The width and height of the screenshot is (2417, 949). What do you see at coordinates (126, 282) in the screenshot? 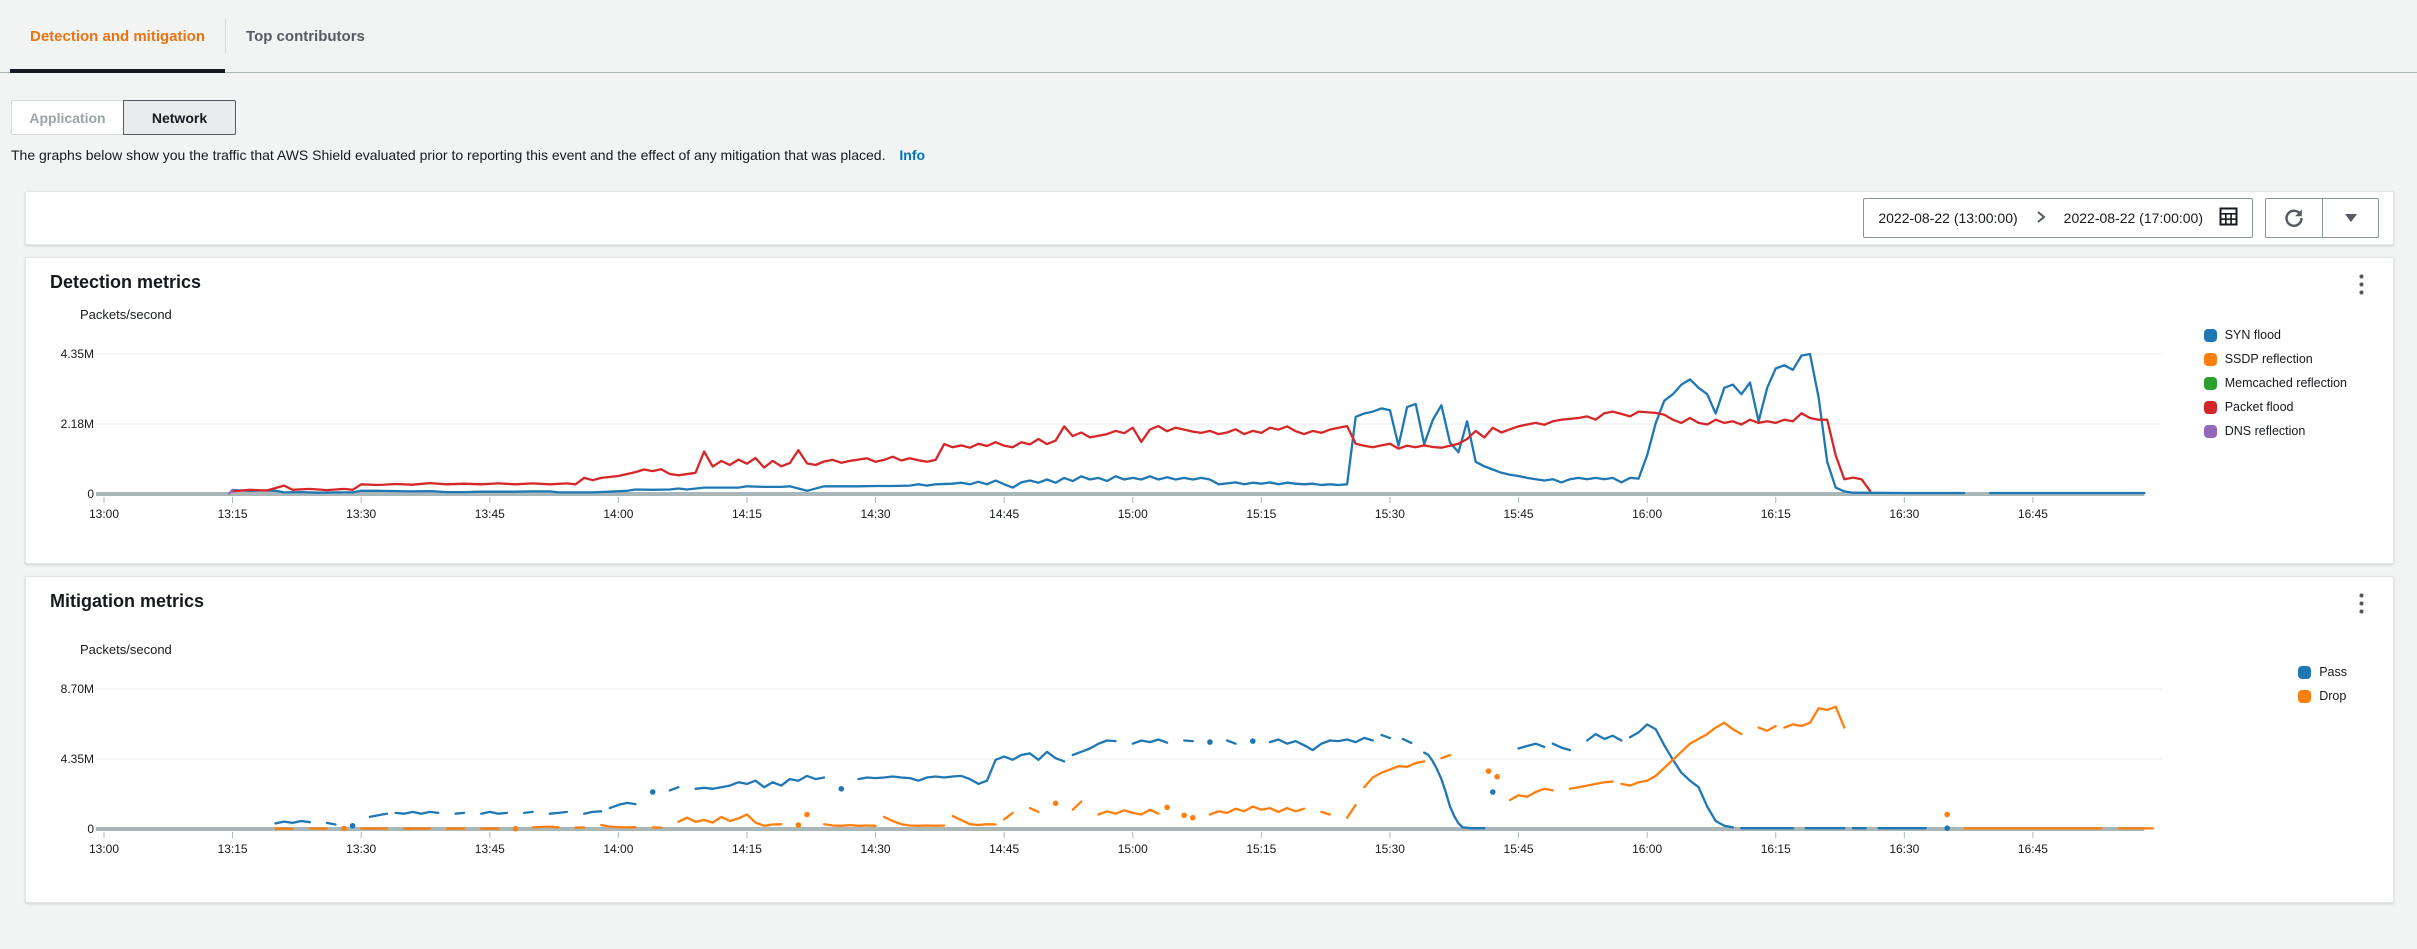
I see `panel-title: Detection metrics` at bounding box center [126, 282].